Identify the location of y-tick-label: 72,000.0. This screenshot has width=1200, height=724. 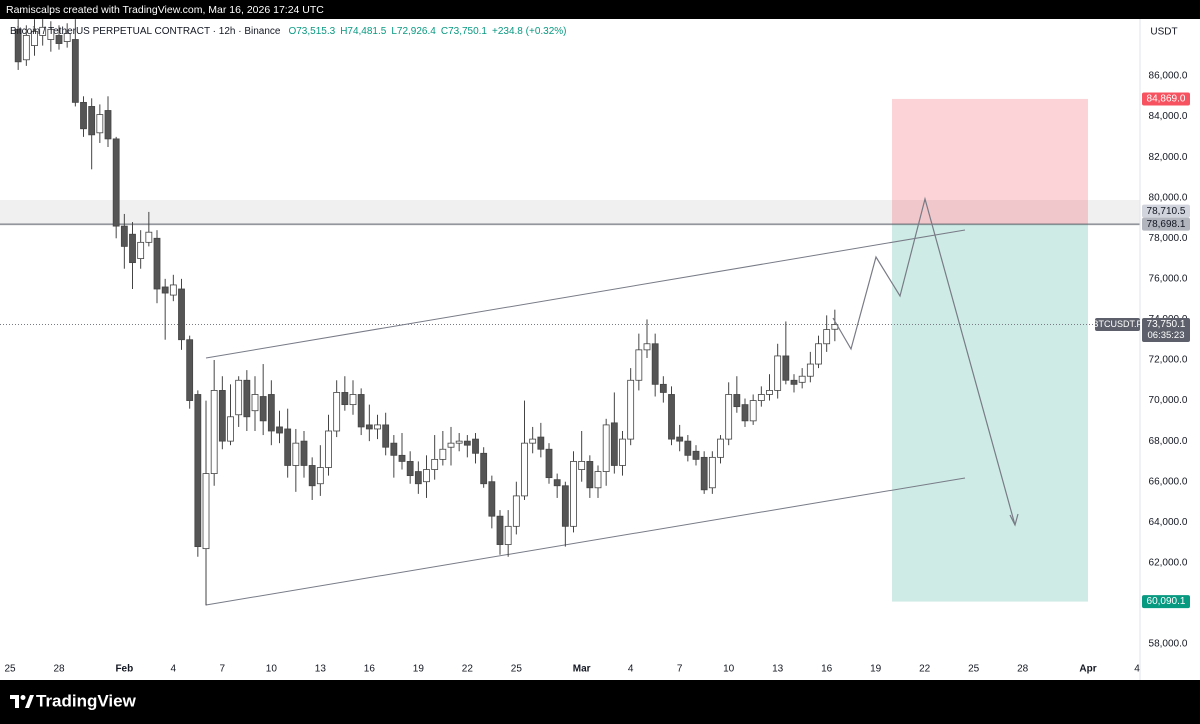
(1168, 360).